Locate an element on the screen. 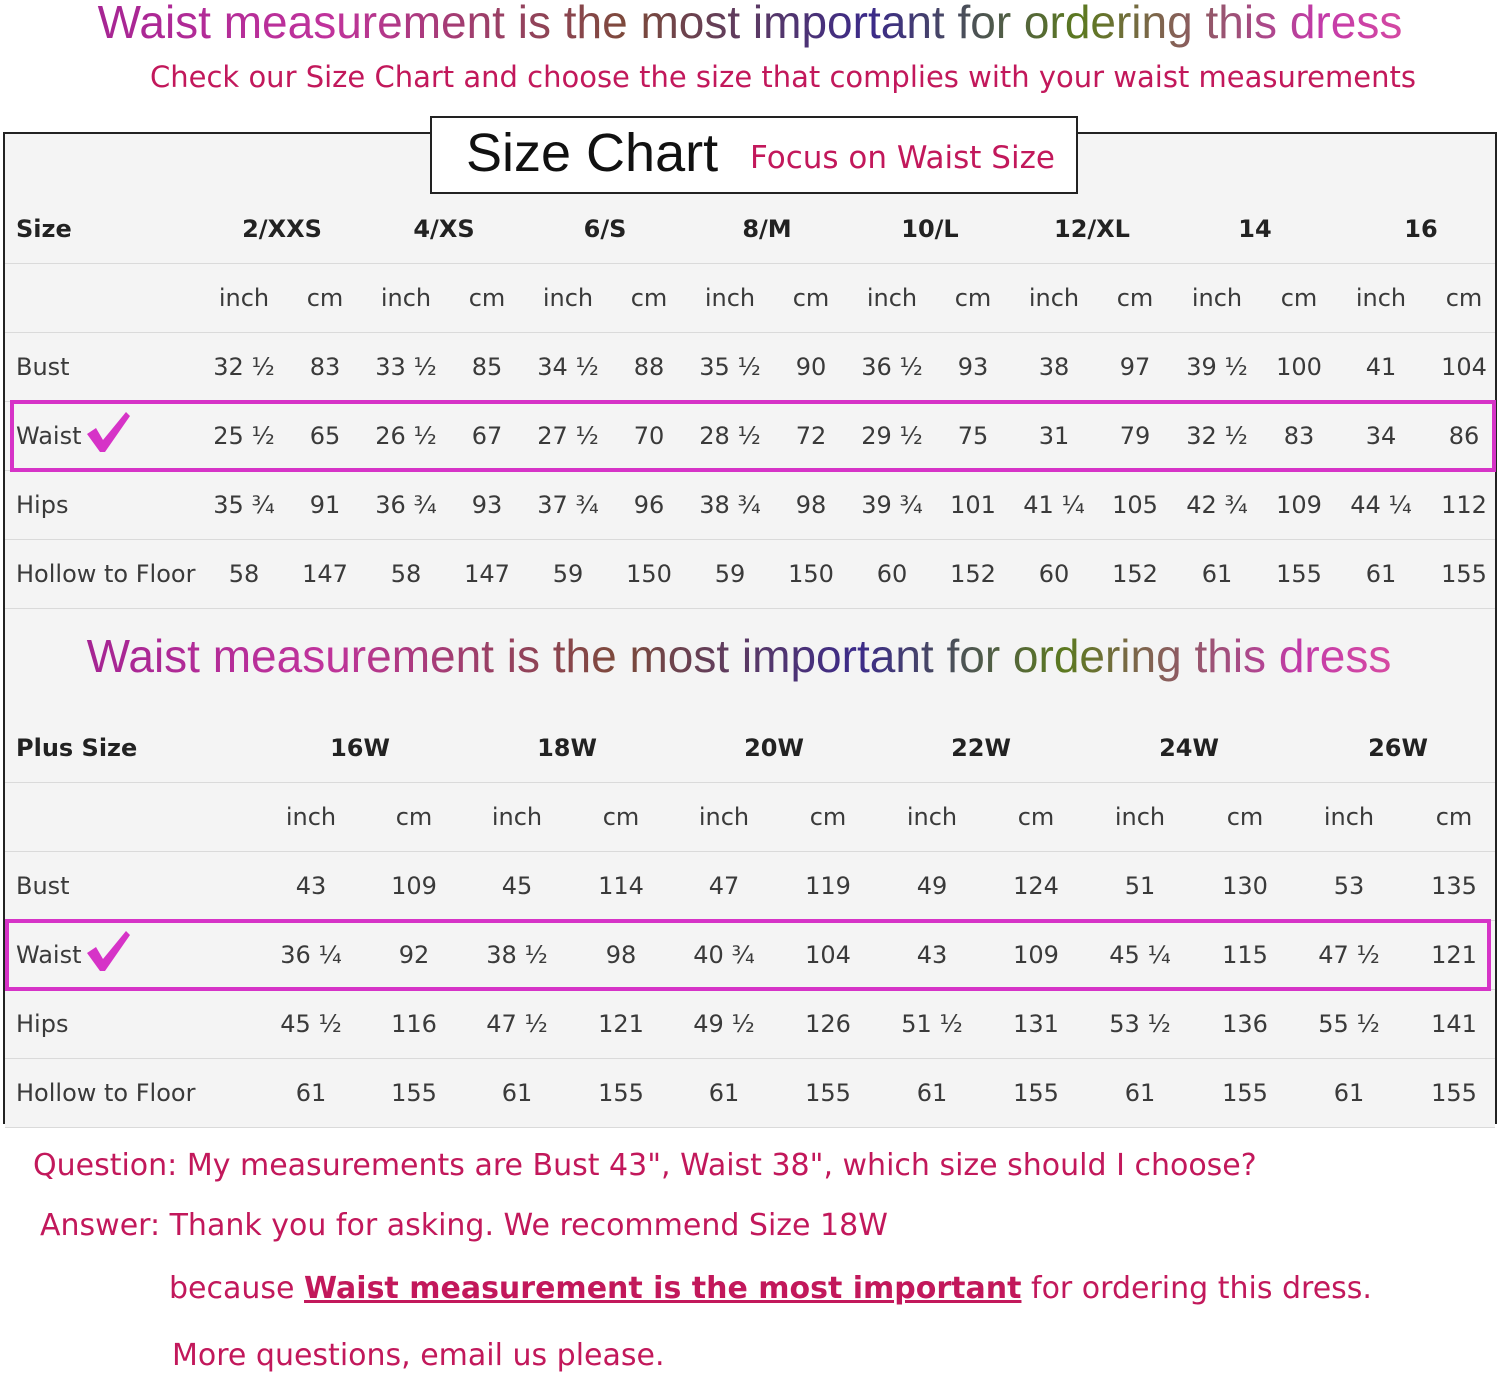  measurement-value: 28 ½ is located at coordinates (730, 436).